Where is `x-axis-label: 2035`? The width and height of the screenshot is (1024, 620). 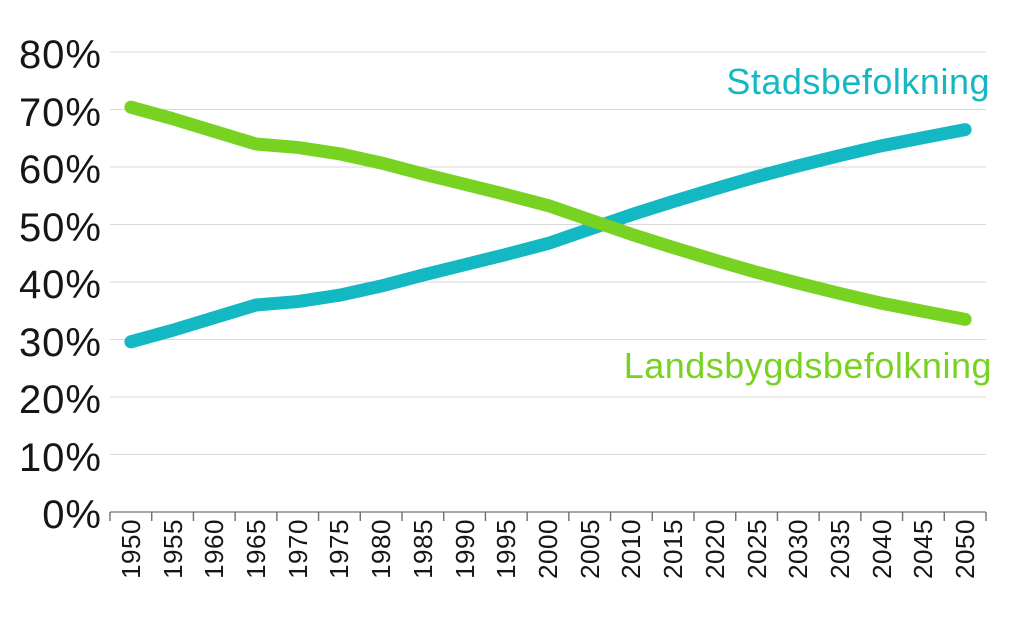
x-axis-label: 2035 is located at coordinates (840, 549).